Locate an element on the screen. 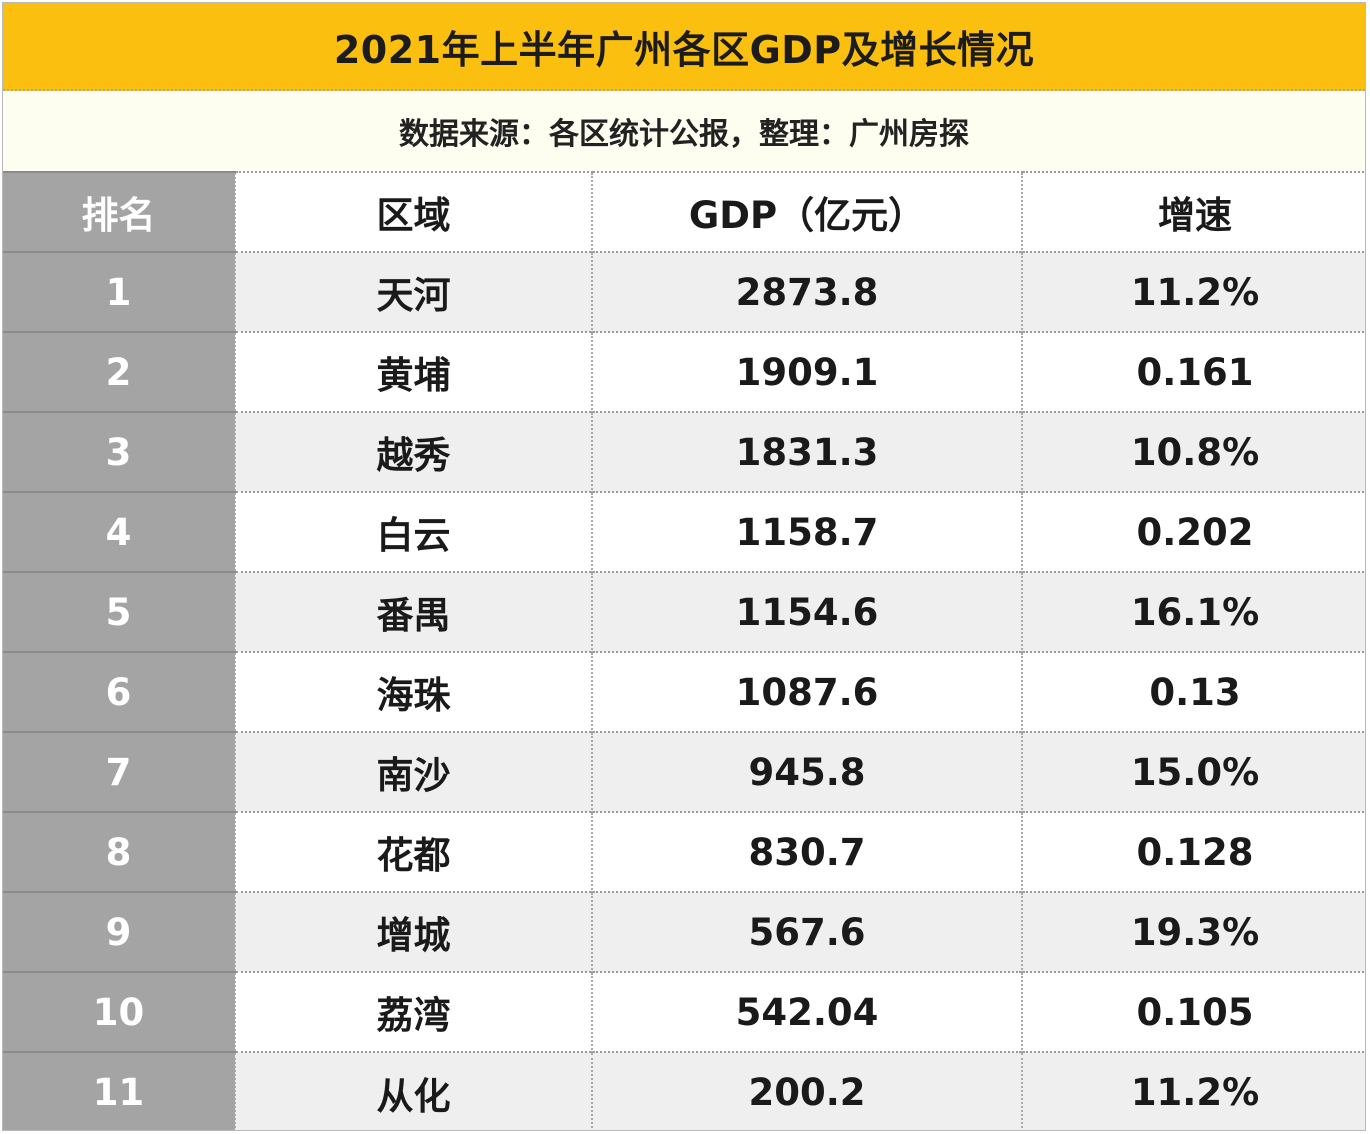  rank-cell: 7 is located at coordinates (119, 771).